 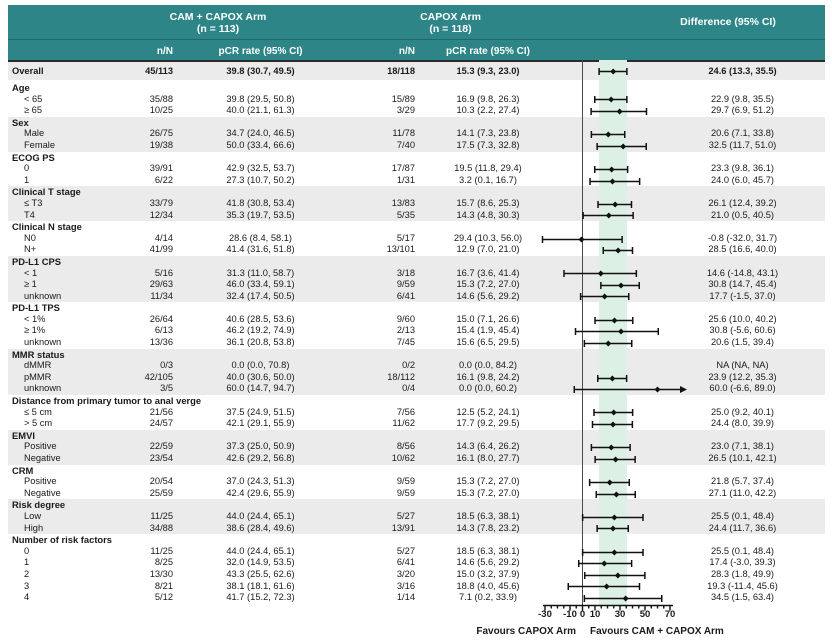 What do you see at coordinates (163, 585) in the screenshot?
I see `nN-cam: 8/21` at bounding box center [163, 585].